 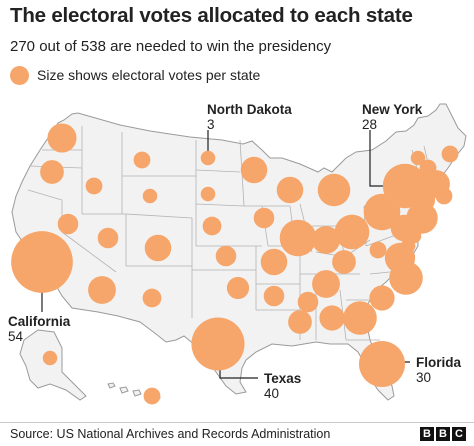 What do you see at coordinates (382, 298) in the screenshot?
I see `bubble-south-carolina` at bounding box center [382, 298].